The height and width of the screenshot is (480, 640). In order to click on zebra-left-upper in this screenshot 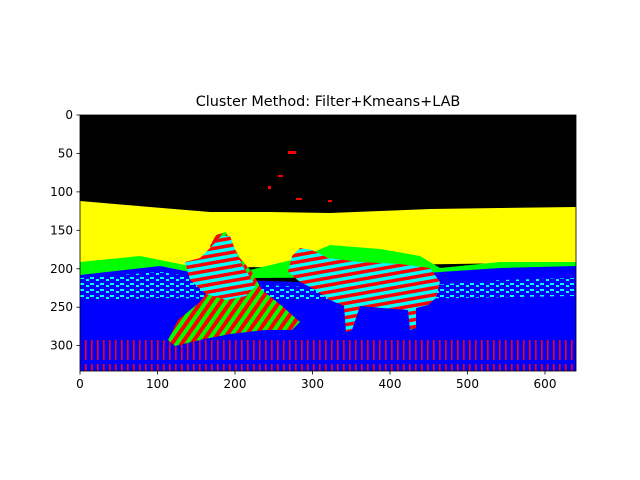, I will do `click(220, 268)`.